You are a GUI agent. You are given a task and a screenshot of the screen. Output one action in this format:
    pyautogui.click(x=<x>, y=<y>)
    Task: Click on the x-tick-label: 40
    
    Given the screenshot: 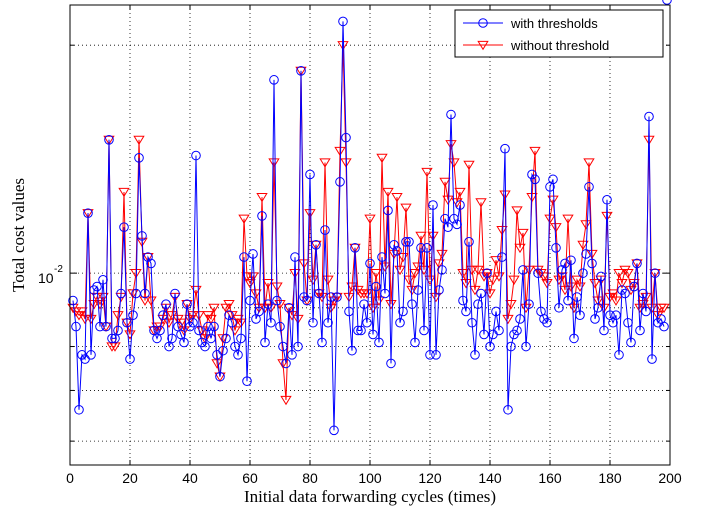 What is the action you would take?
    pyautogui.click(x=190, y=478)
    